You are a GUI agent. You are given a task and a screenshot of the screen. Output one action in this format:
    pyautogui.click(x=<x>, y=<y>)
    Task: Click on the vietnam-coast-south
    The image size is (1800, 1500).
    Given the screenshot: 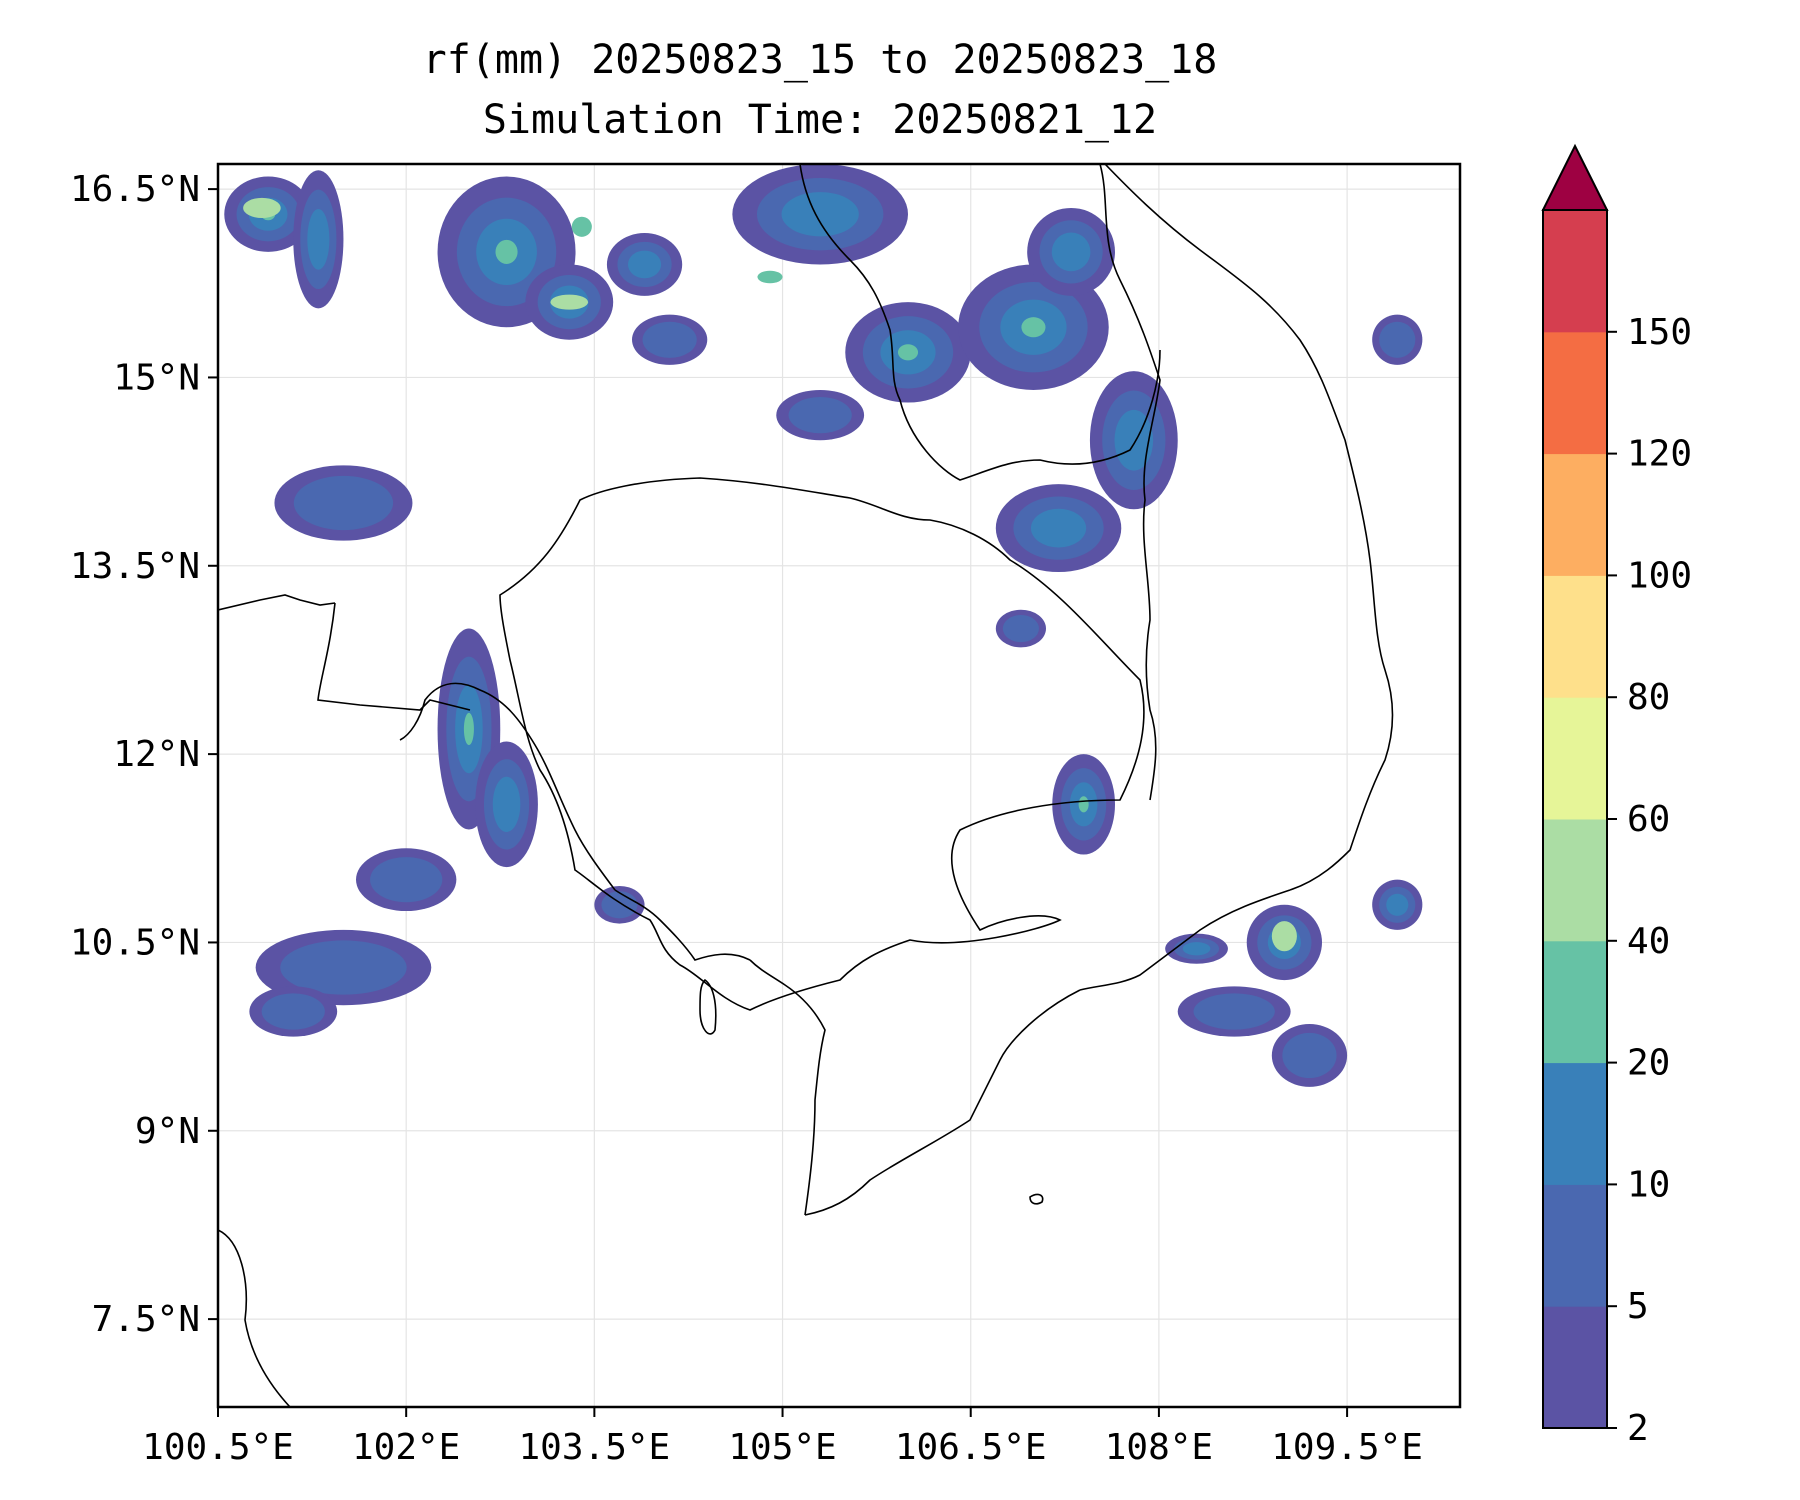 What is the action you would take?
    pyautogui.click(x=1185, y=940)
    